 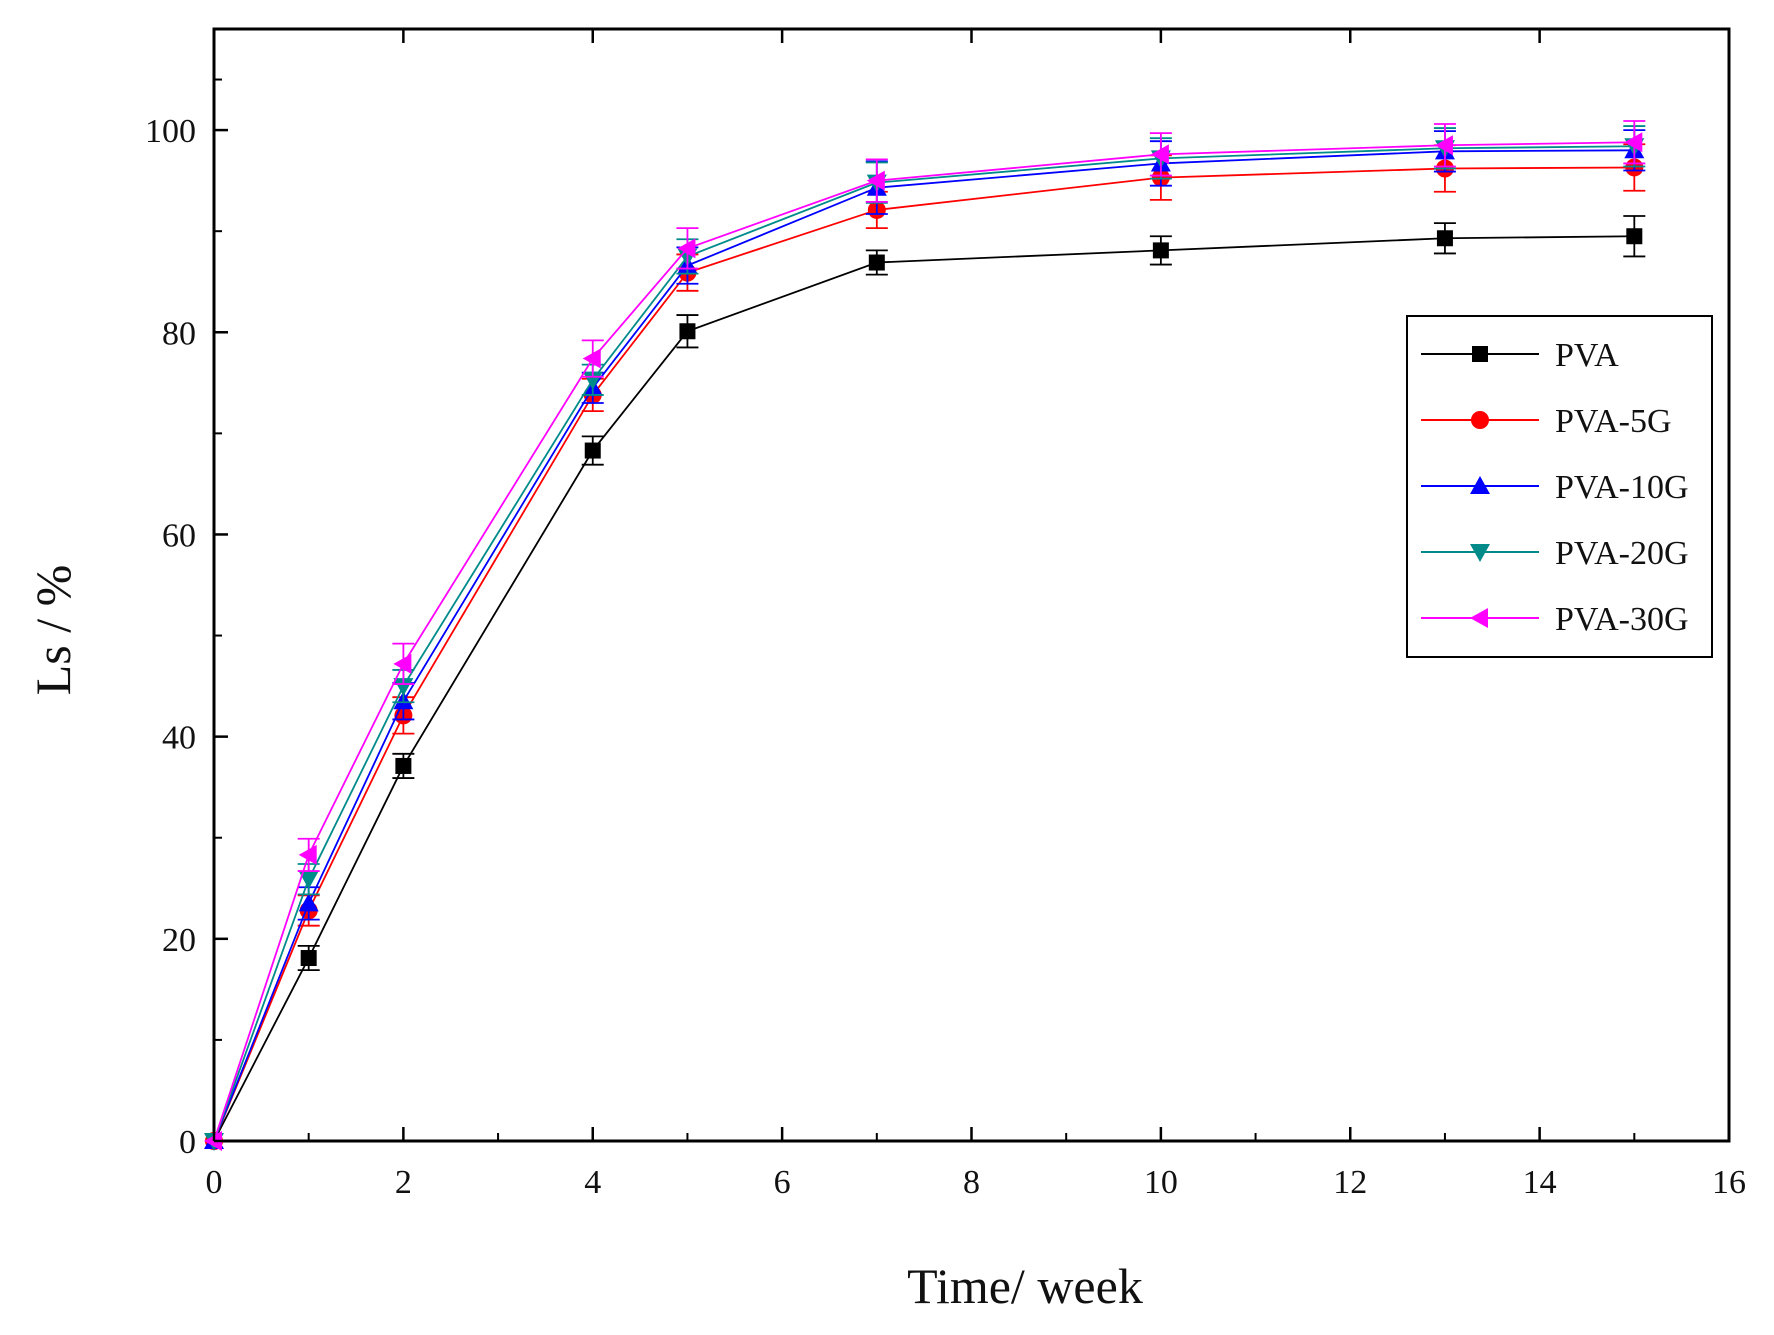 What do you see at coordinates (1025, 1286) in the screenshot?
I see `x-axis-title: Time/ week` at bounding box center [1025, 1286].